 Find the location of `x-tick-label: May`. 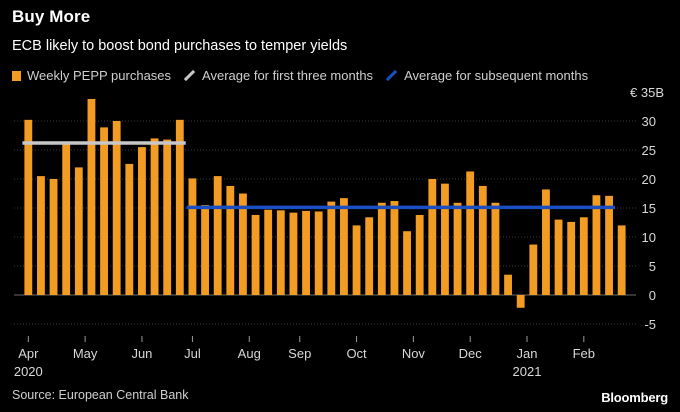

x-tick-label: May is located at coordinates (85, 353).